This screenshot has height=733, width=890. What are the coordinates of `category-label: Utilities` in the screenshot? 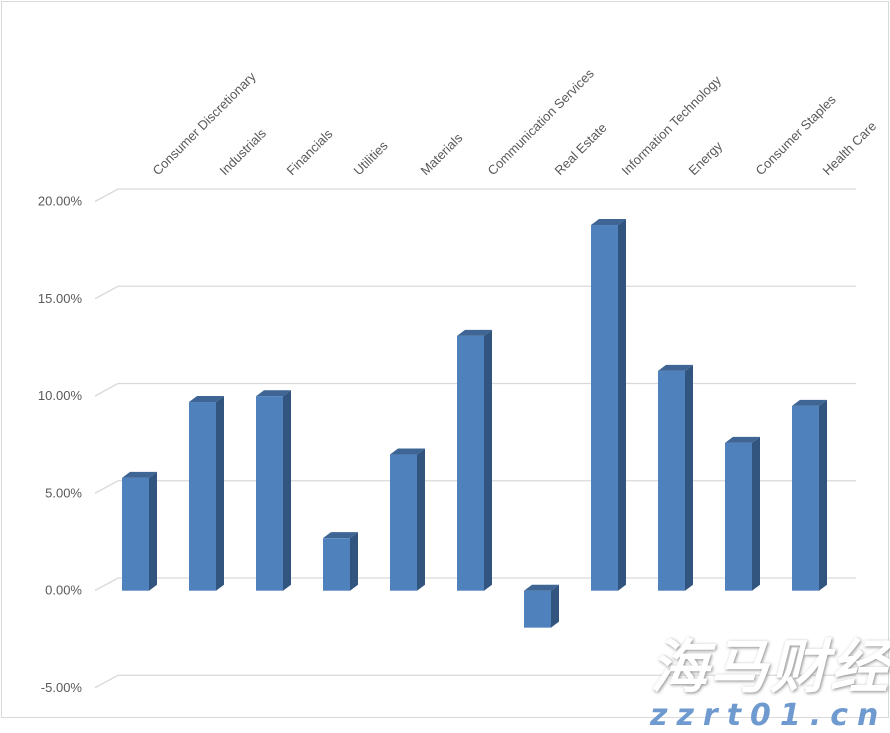 It's located at (371, 158).